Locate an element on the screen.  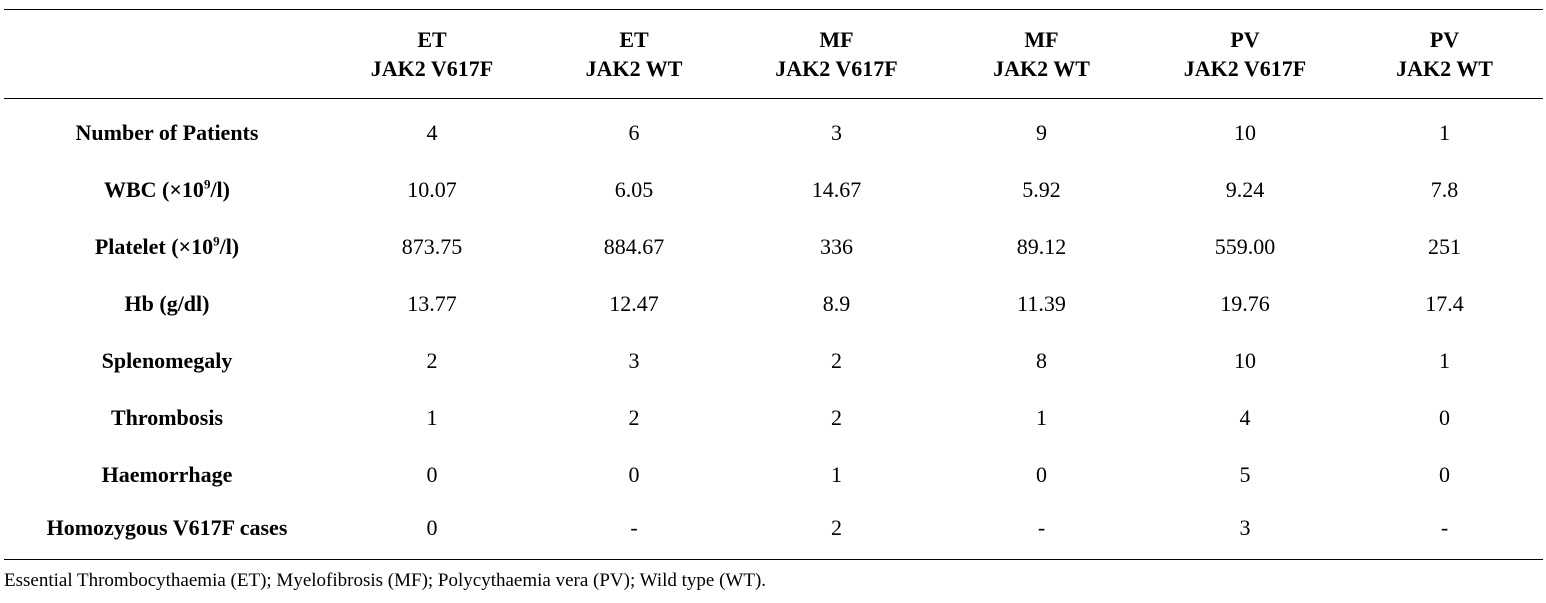
row-label: Platelet (×109/l) is located at coordinates (167, 247).